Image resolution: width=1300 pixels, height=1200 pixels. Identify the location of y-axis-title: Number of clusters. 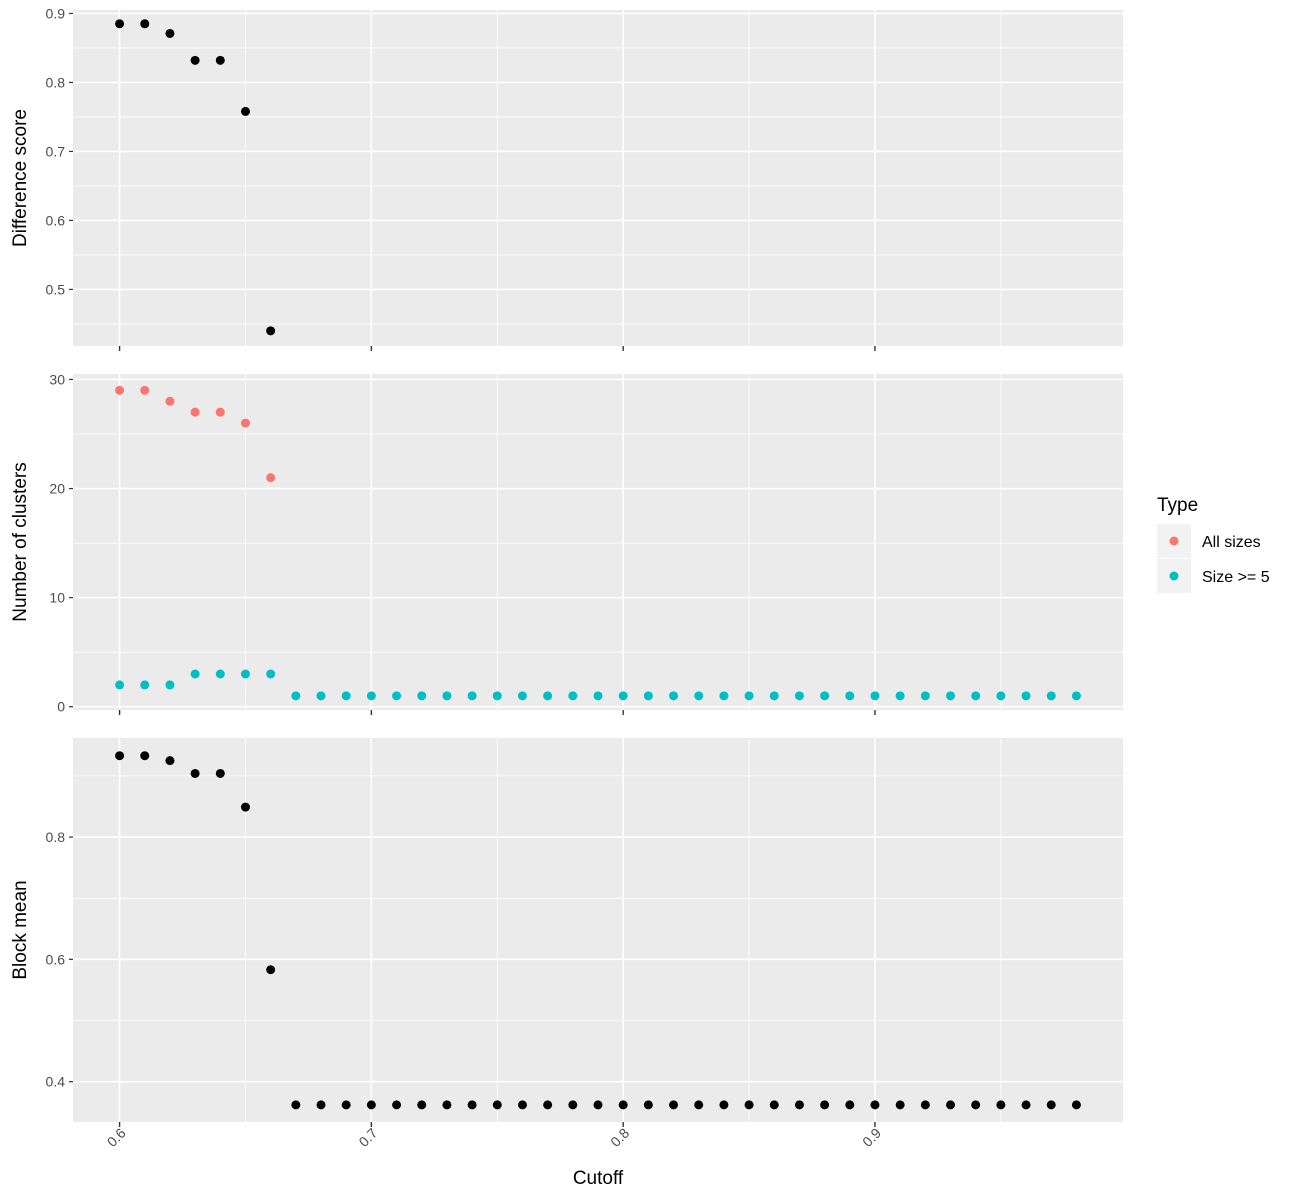
(20, 541).